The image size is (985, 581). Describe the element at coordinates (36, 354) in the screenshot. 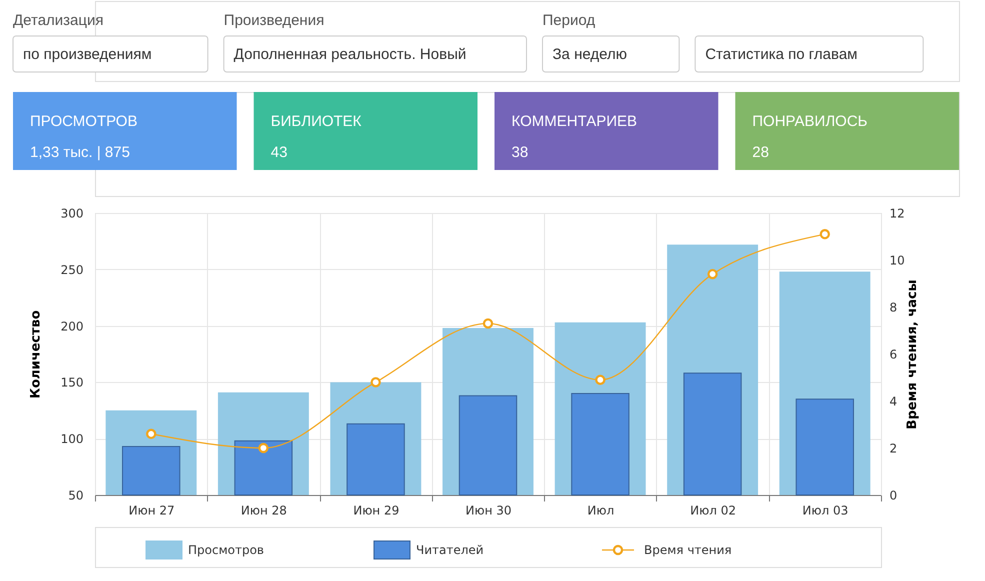

I see `y-axis-title: Количество` at that location.